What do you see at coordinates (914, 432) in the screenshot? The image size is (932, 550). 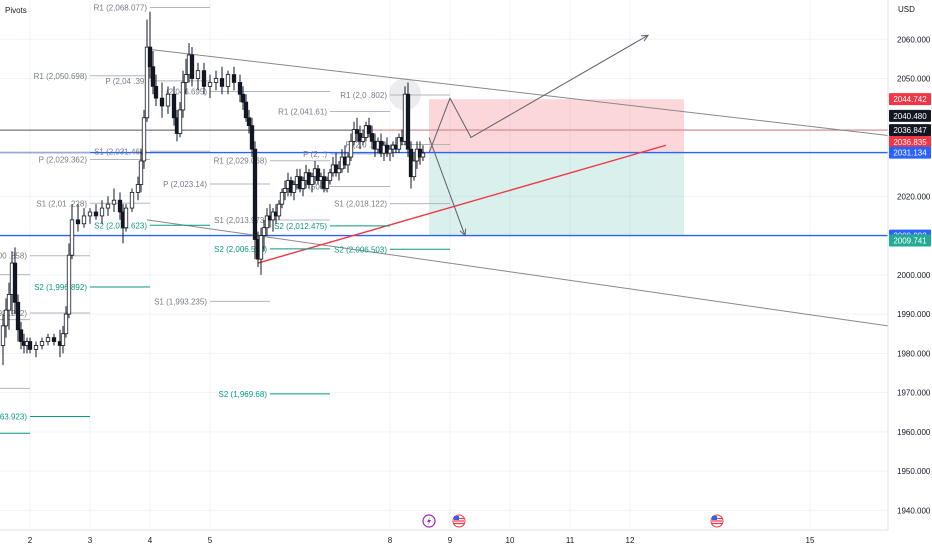 I see `y-tick-label: 1960.000` at bounding box center [914, 432].